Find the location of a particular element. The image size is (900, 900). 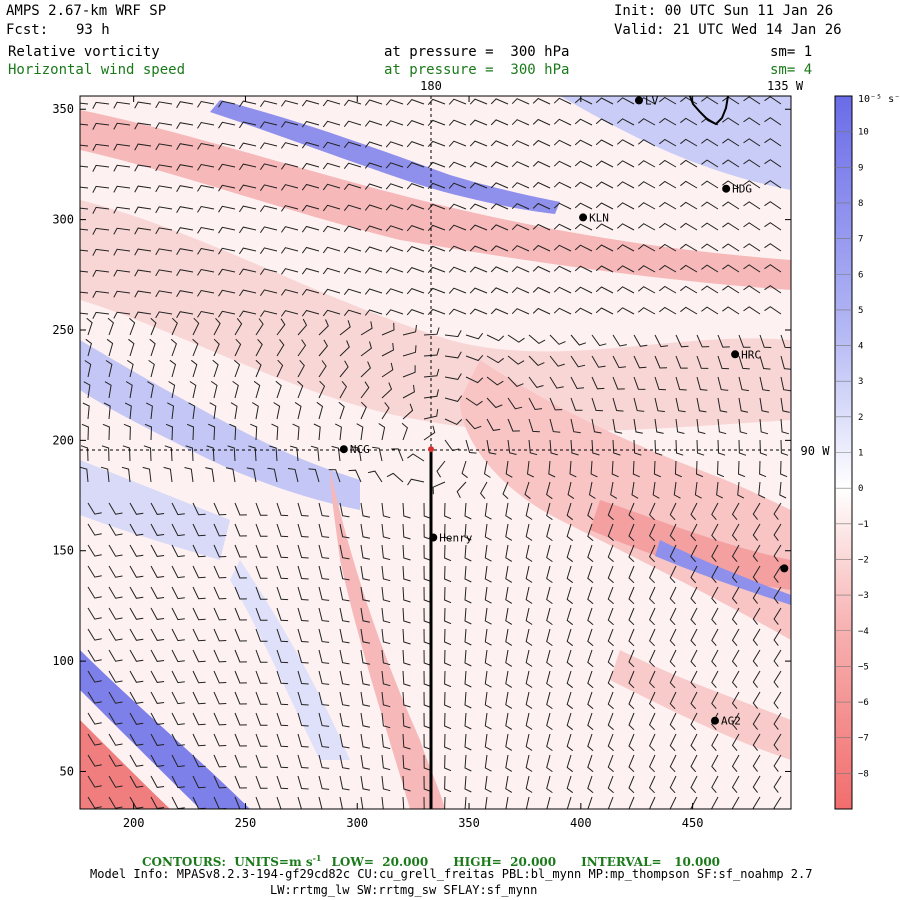

station-label: KLN is located at coordinates (599, 217).